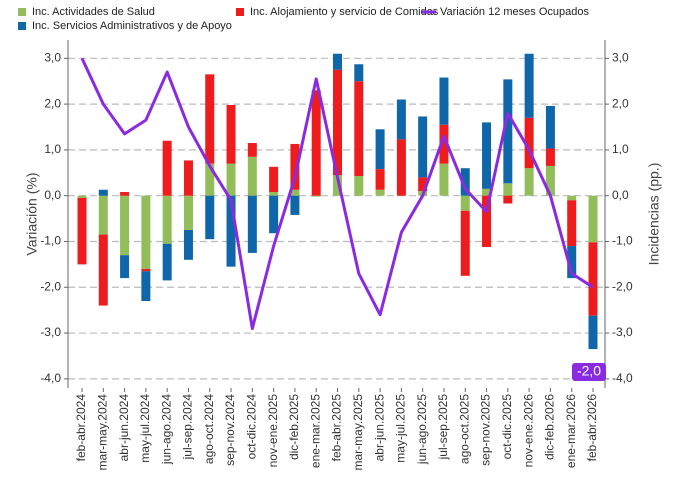 This screenshot has width=681, height=477. I want to click on x-tick-label: feb-abr.2025, so click(337, 428).